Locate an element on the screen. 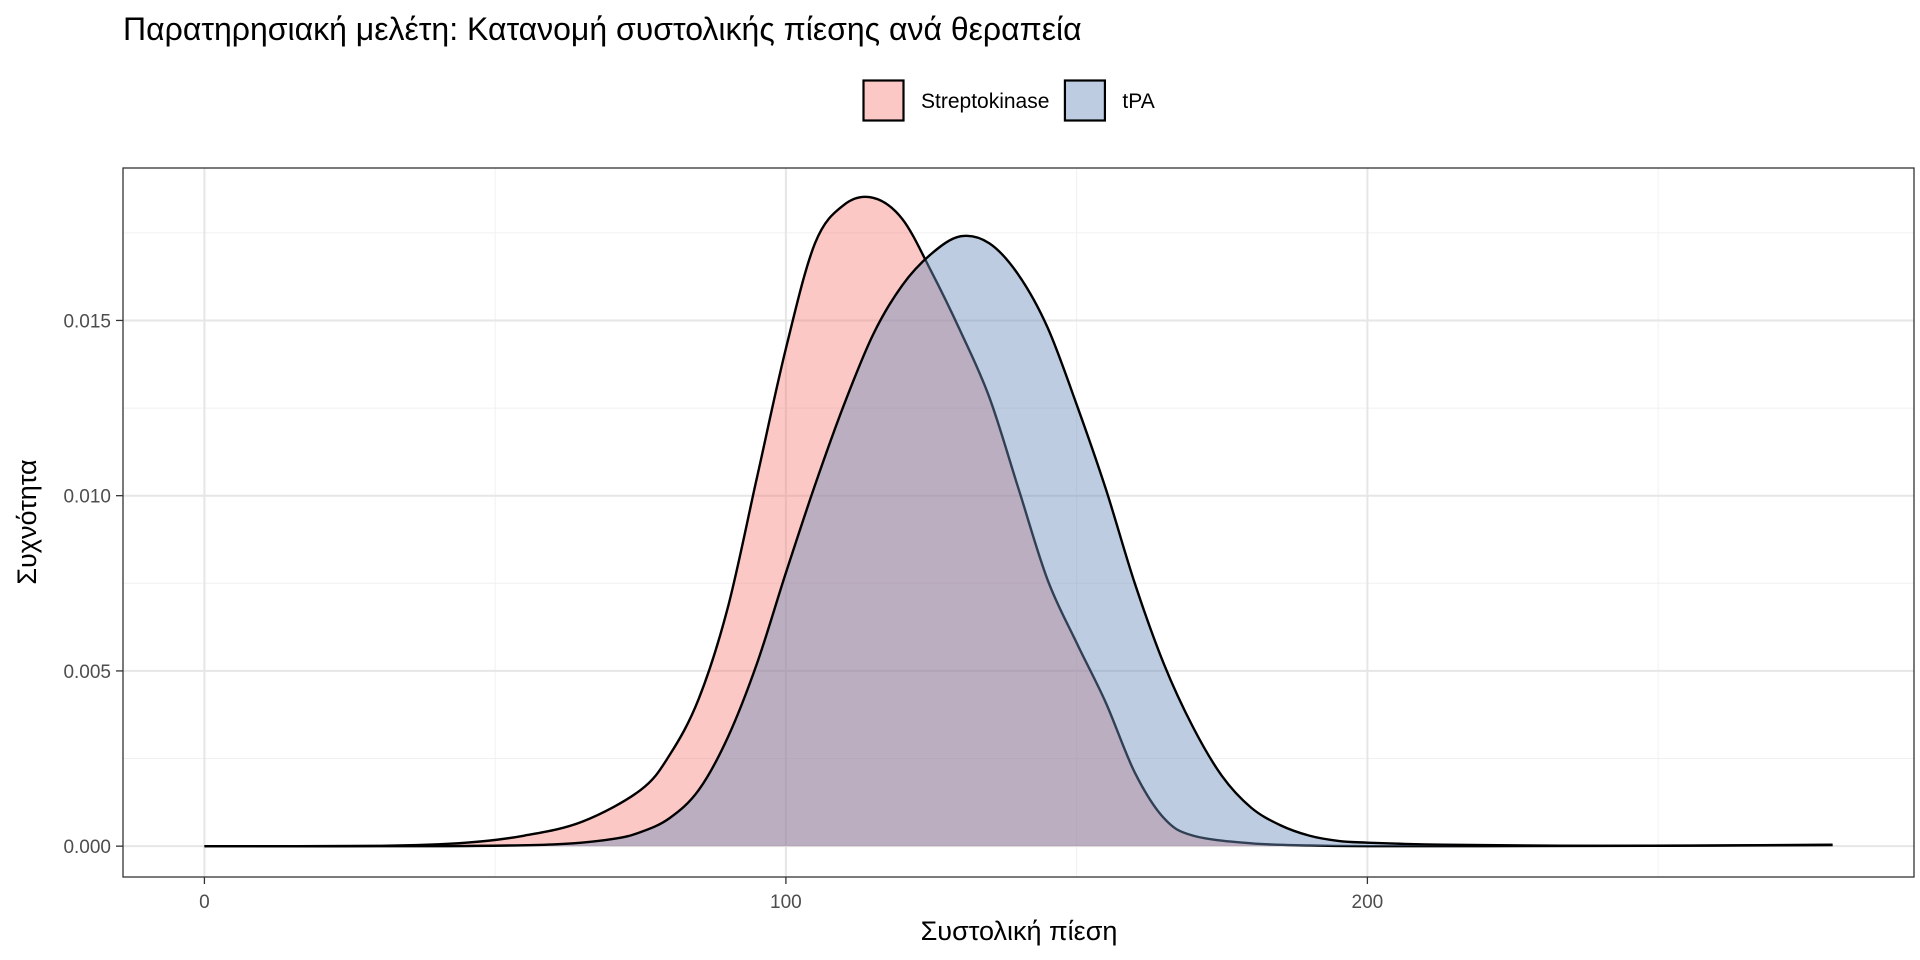 Image resolution: width=1920 pixels, height=960 pixels. y-tick-label: 0.005 is located at coordinates (87, 672).